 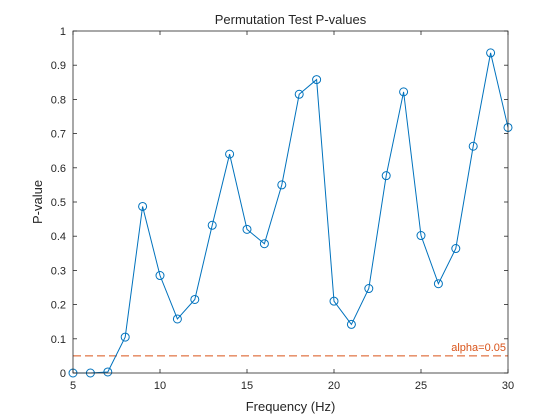 I want to click on y-tick-label: 0.1, so click(x=58, y=340).